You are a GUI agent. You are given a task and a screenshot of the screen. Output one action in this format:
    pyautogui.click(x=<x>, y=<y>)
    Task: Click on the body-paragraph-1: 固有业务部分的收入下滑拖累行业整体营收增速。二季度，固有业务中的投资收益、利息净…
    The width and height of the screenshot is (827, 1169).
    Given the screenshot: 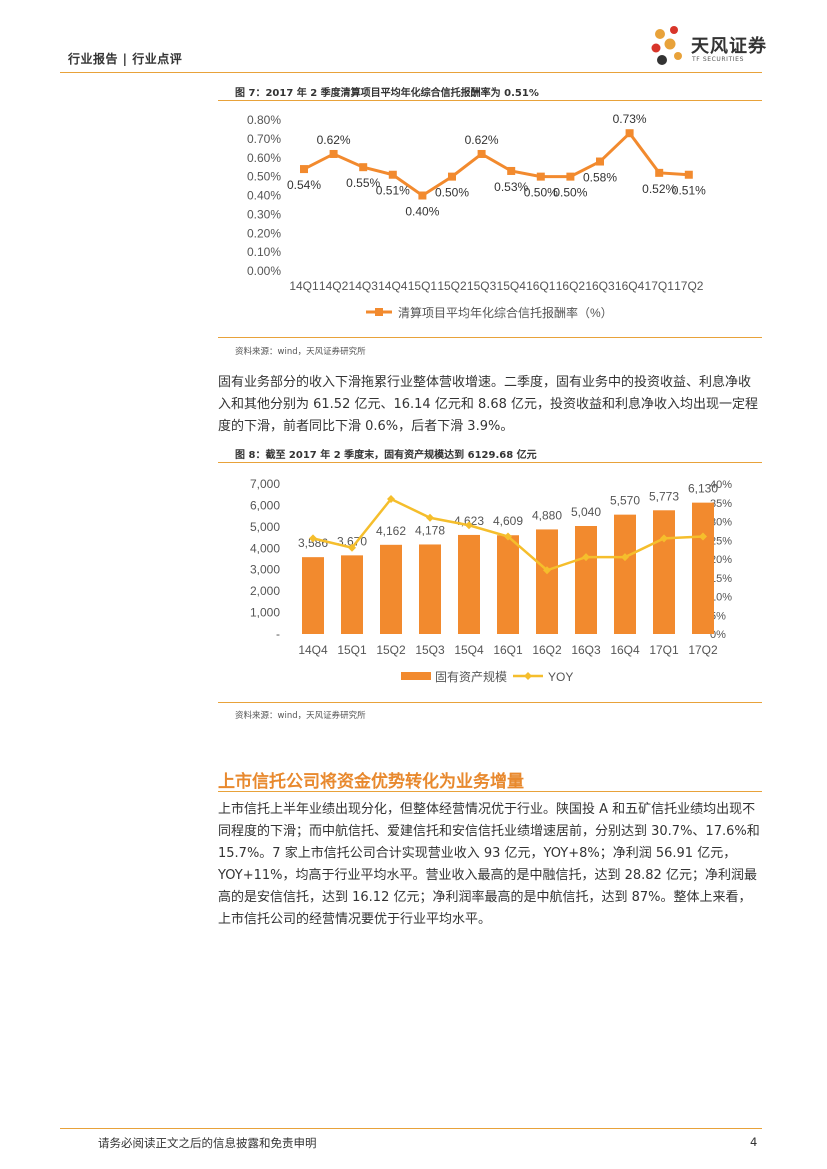 What is the action you would take?
    pyautogui.click(x=488, y=404)
    